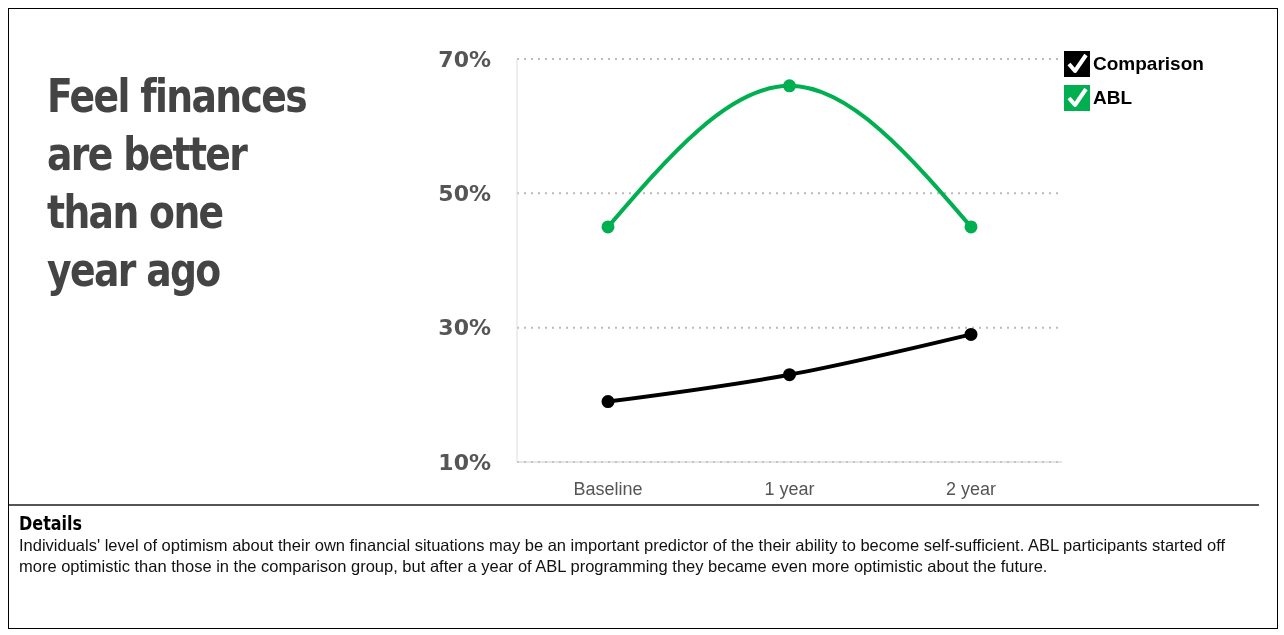 Image resolution: width=1284 pixels, height=635 pixels. What do you see at coordinates (789, 488) in the screenshot?
I see `x-tick-label: 1 year` at bounding box center [789, 488].